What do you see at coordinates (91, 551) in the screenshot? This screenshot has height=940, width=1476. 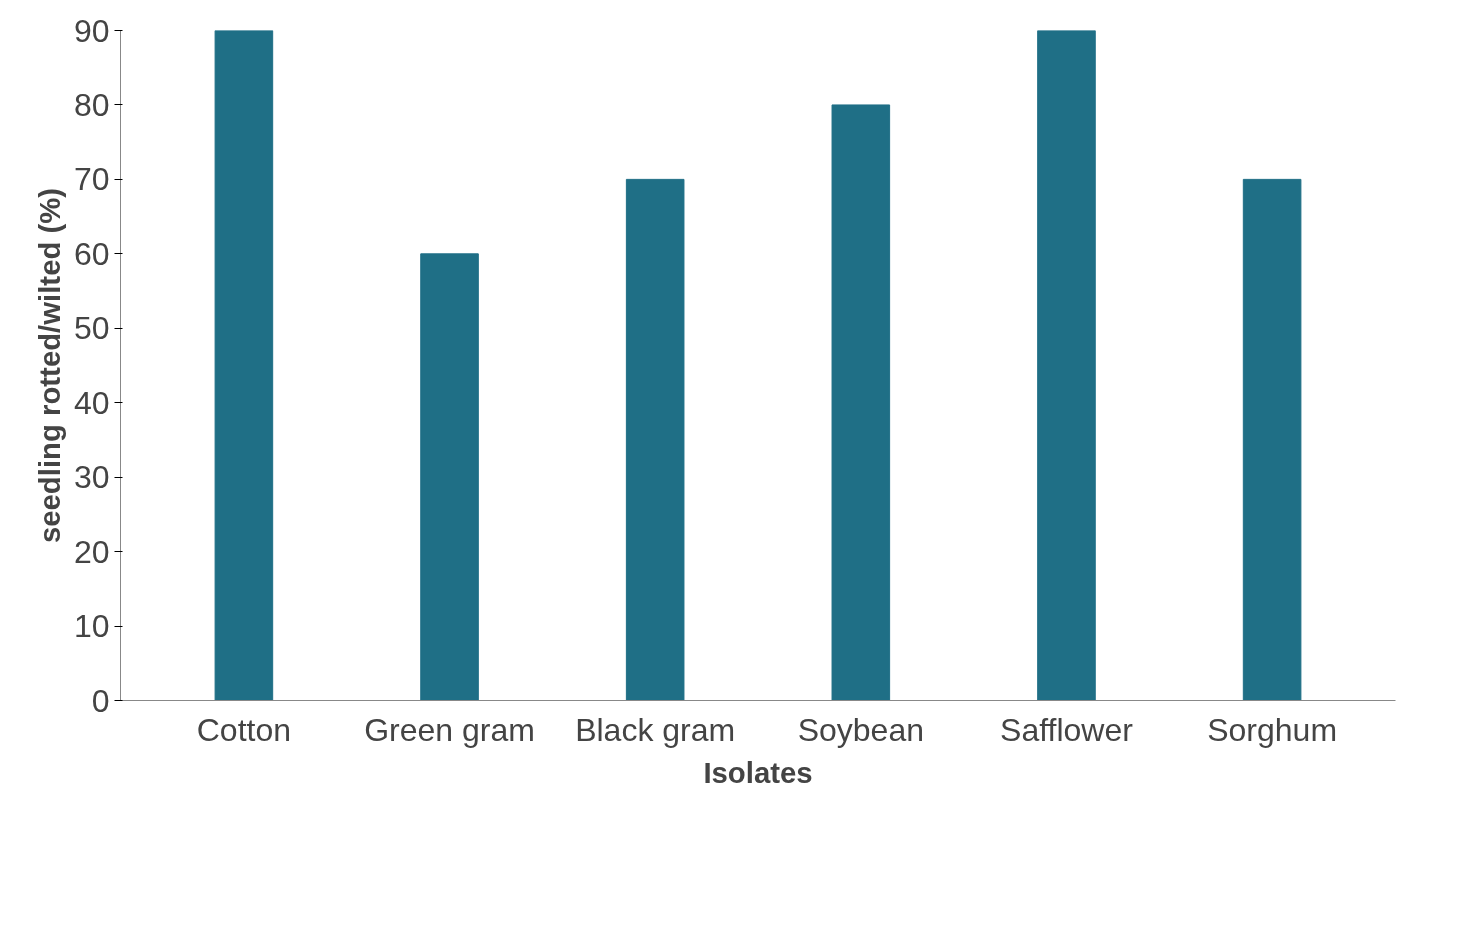 I see `y-tick-label: 20` at bounding box center [91, 551].